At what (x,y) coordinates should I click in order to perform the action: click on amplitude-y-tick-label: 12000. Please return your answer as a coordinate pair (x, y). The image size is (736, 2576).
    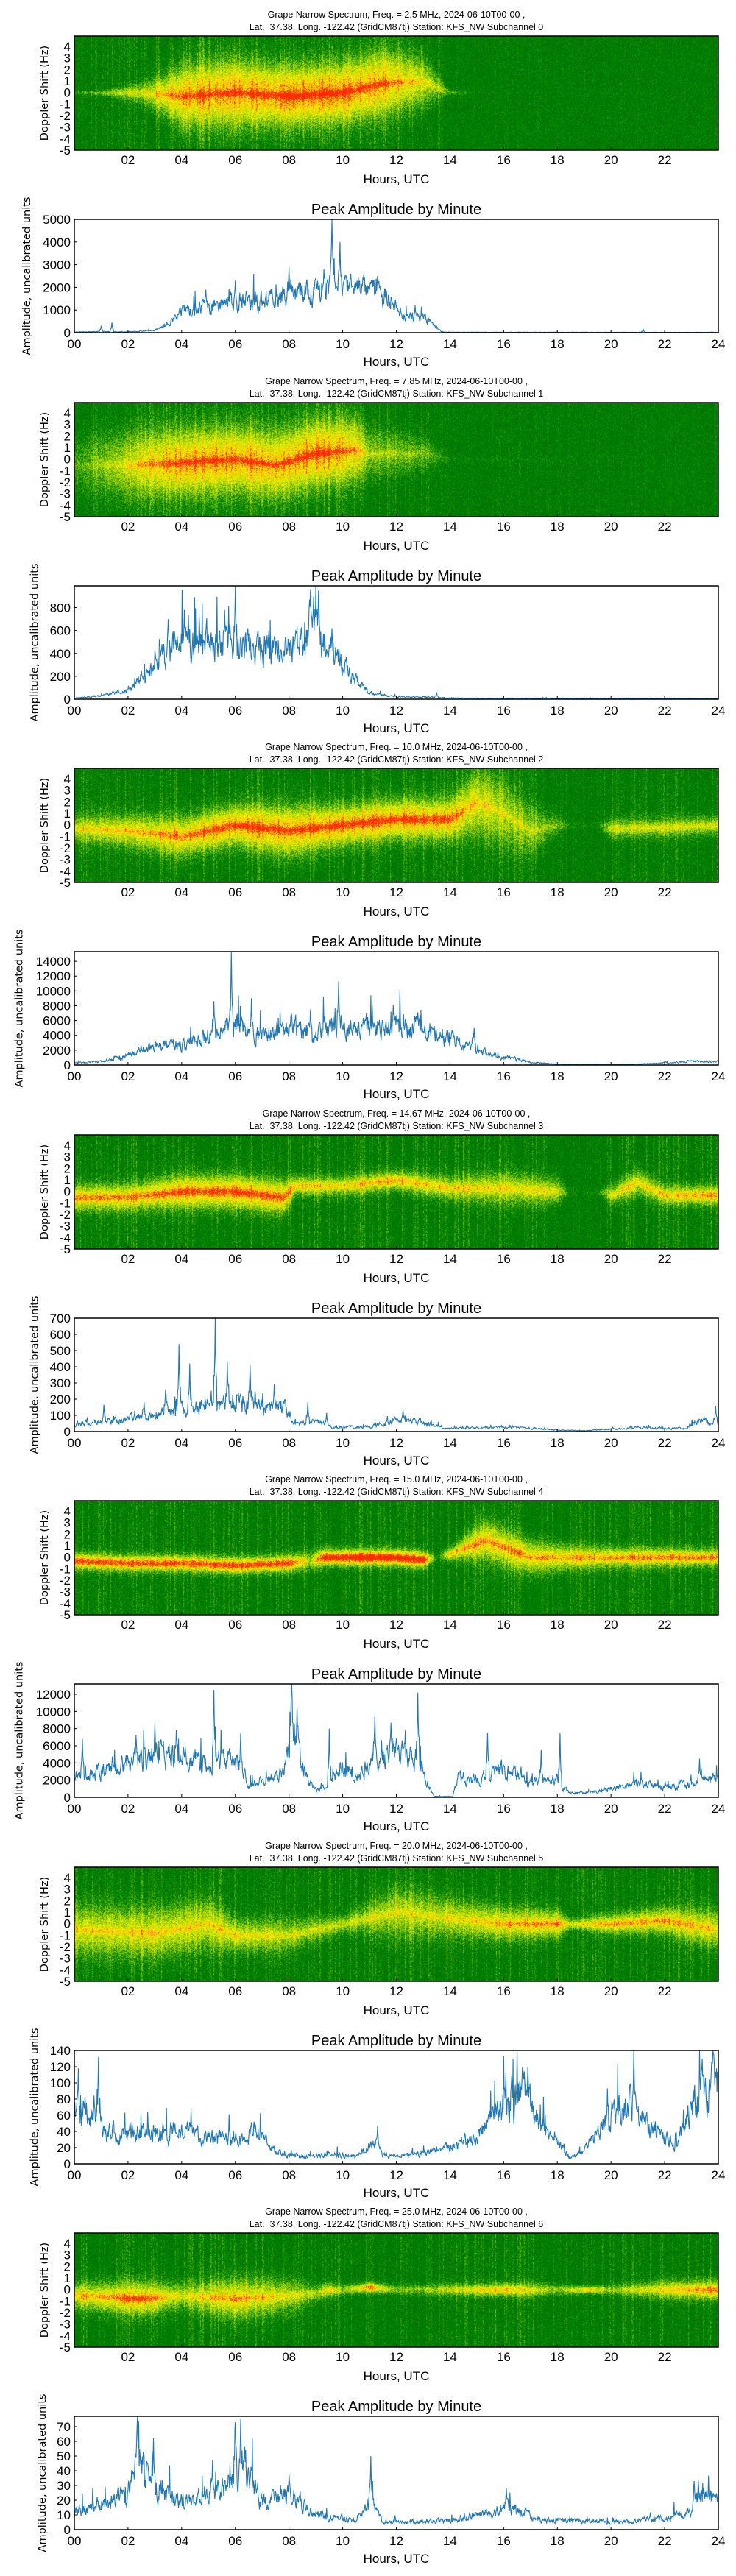
    Looking at the image, I should click on (53, 976).